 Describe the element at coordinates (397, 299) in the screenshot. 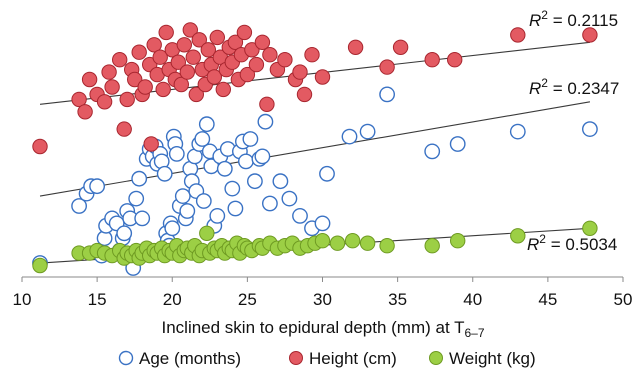

I see `x-tick-label: 35` at that location.